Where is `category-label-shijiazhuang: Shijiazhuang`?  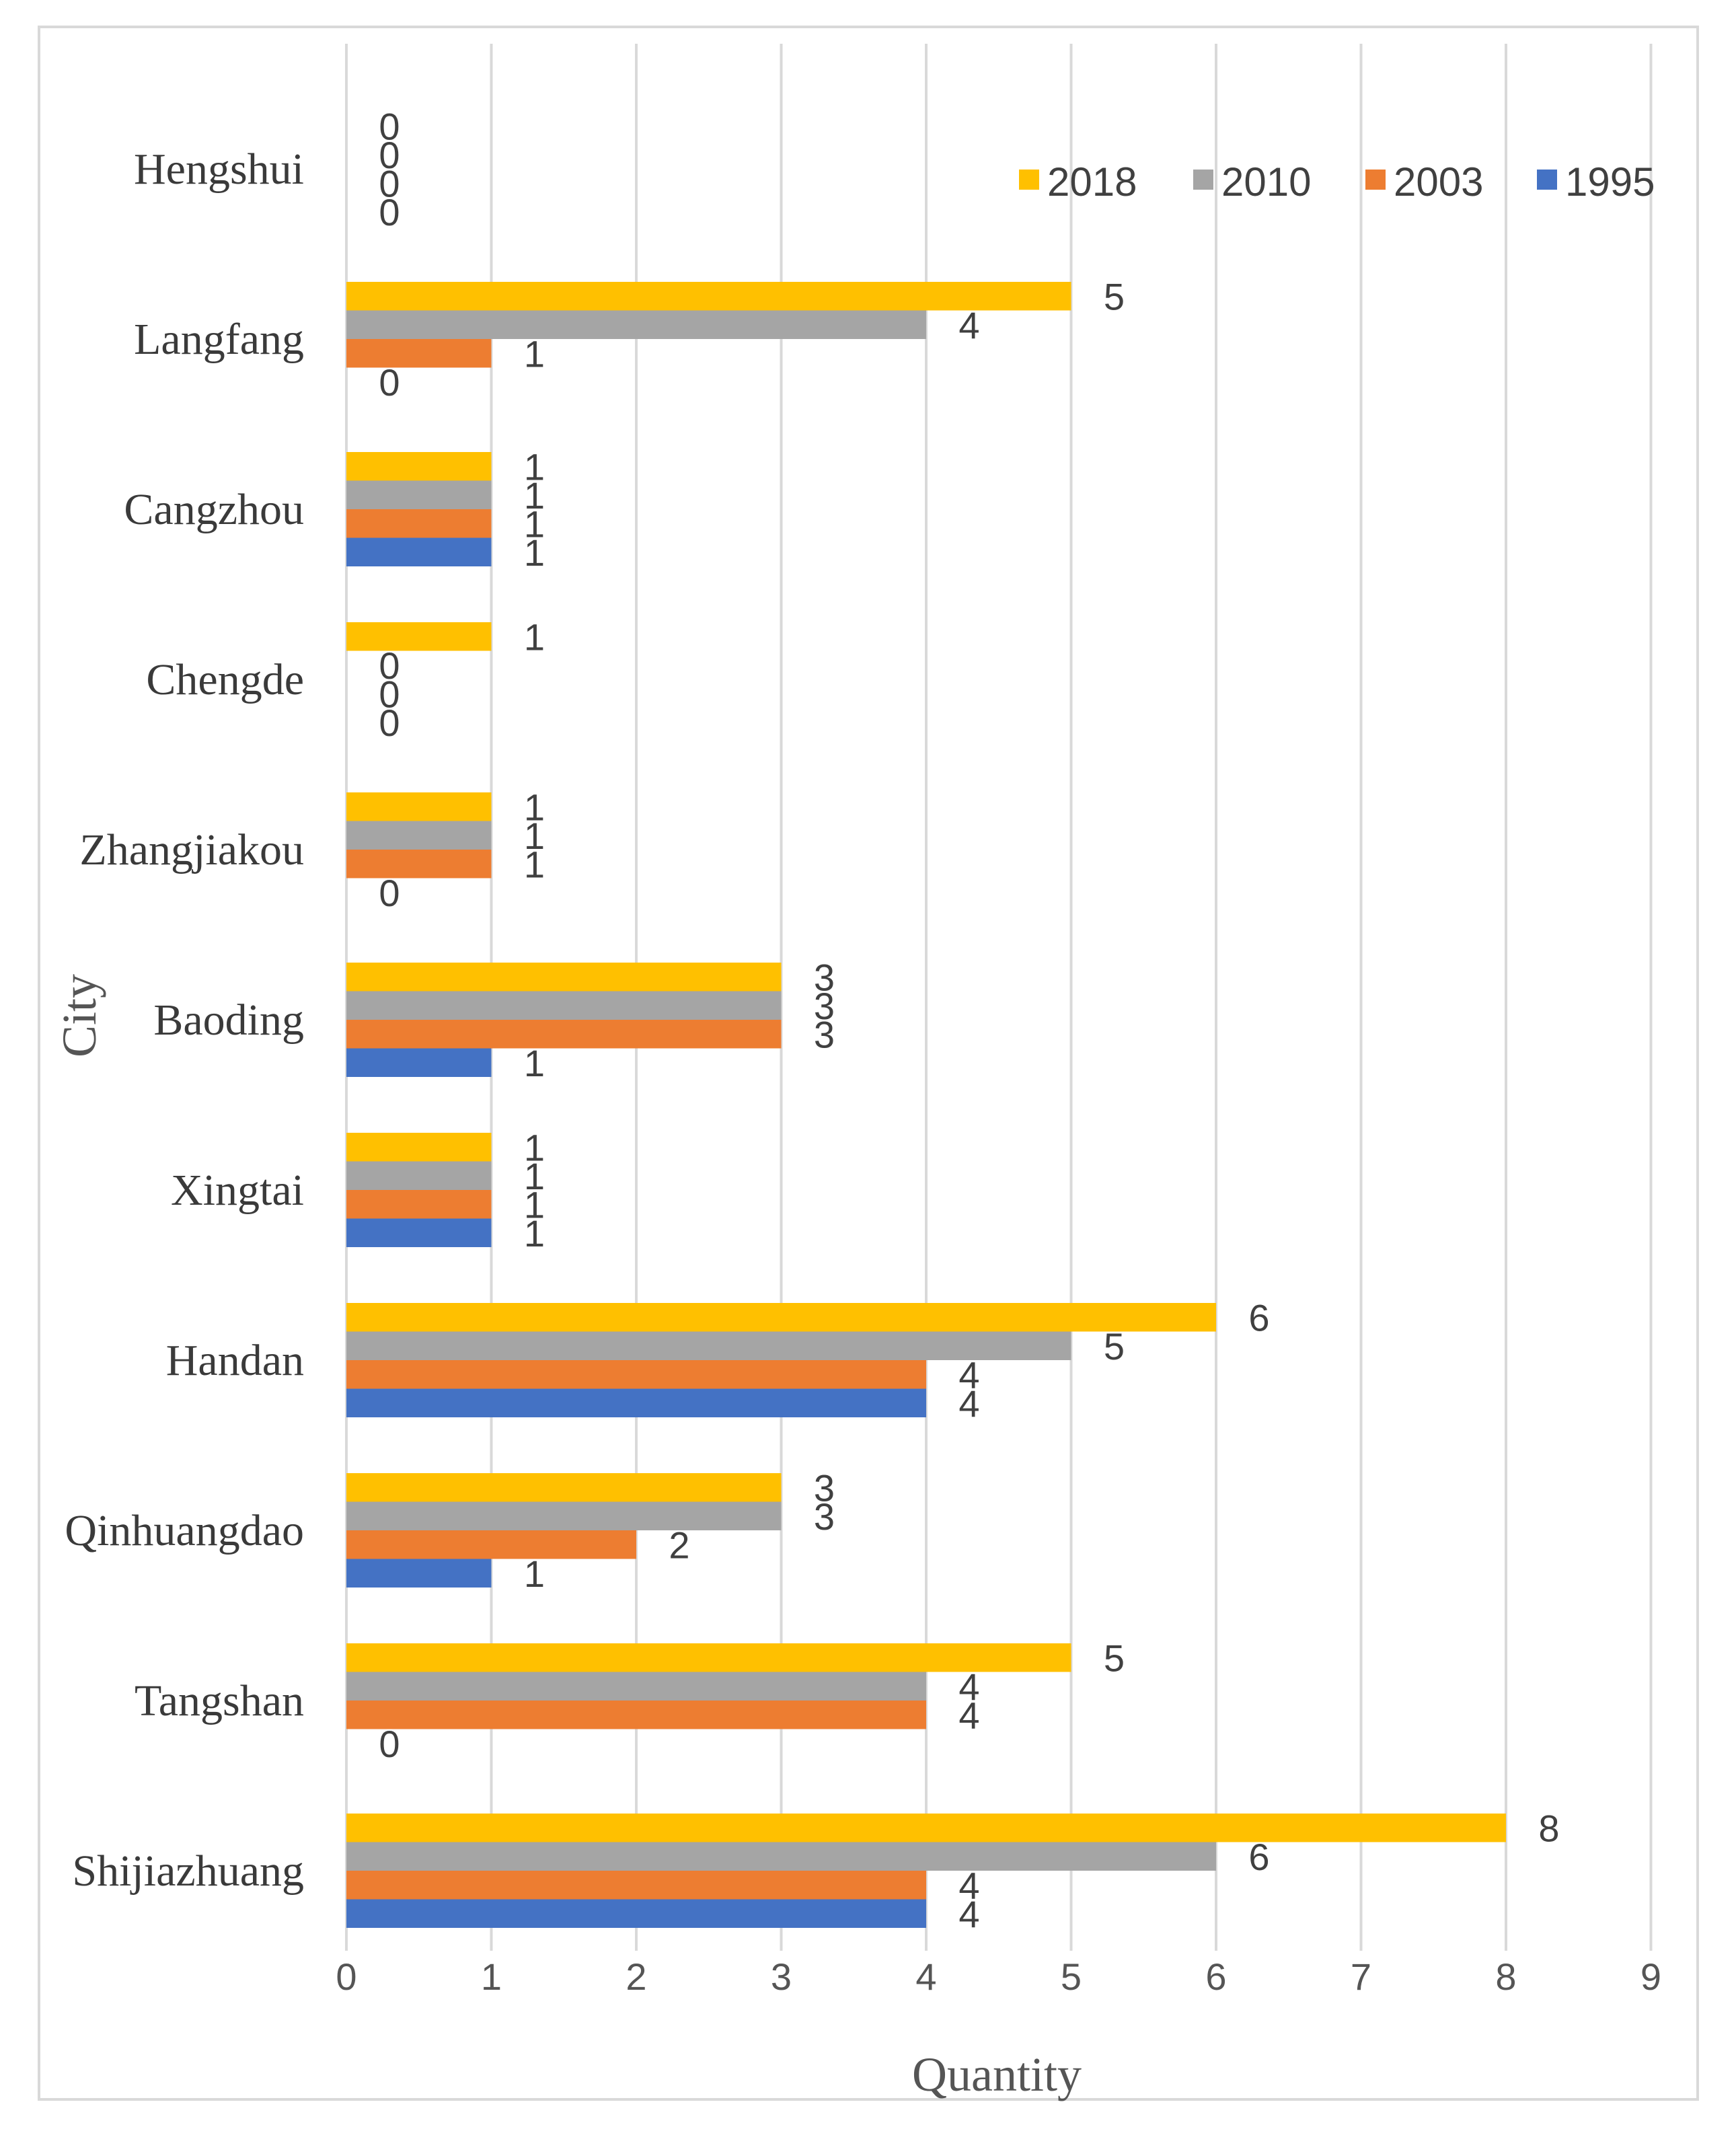 category-label-shijiazhuang: Shijiazhuang is located at coordinates (188, 1871).